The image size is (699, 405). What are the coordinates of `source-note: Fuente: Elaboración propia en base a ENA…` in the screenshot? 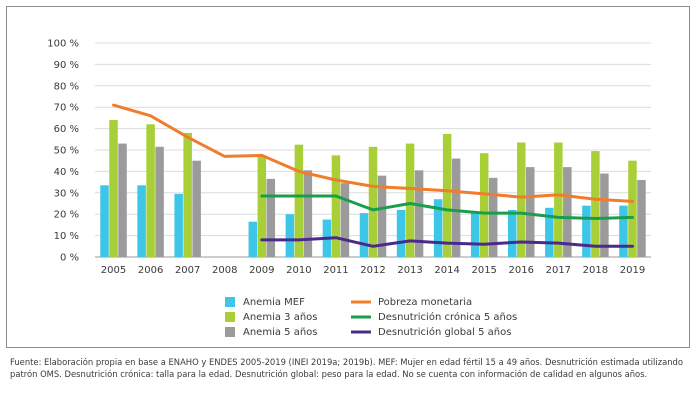 It's located at (346, 368).